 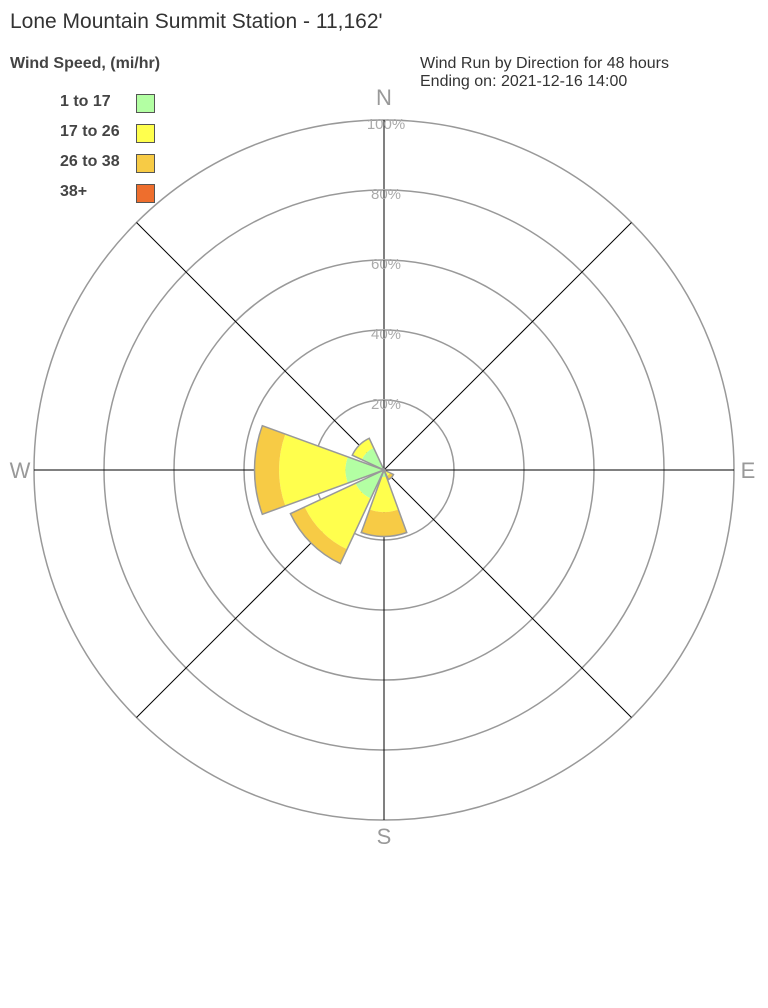 I want to click on legend-label: 17 to 26, so click(x=90, y=131).